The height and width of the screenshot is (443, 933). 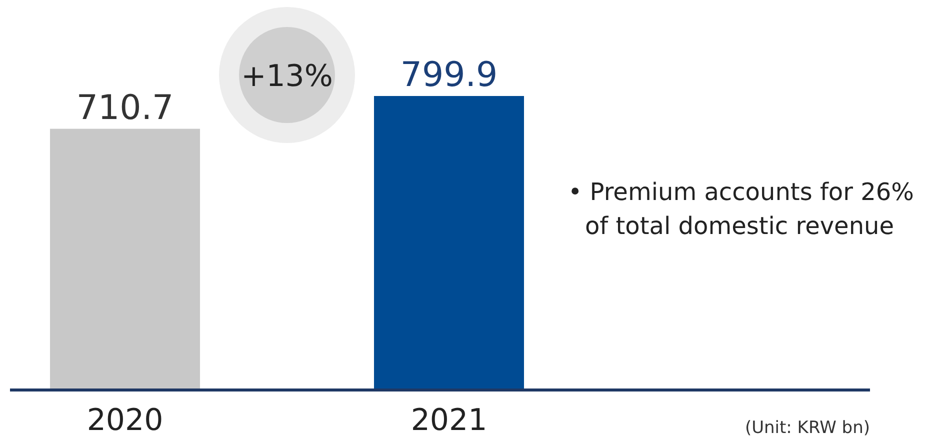 I want to click on text: (Unit: KRW bn), so click(x=807, y=428).